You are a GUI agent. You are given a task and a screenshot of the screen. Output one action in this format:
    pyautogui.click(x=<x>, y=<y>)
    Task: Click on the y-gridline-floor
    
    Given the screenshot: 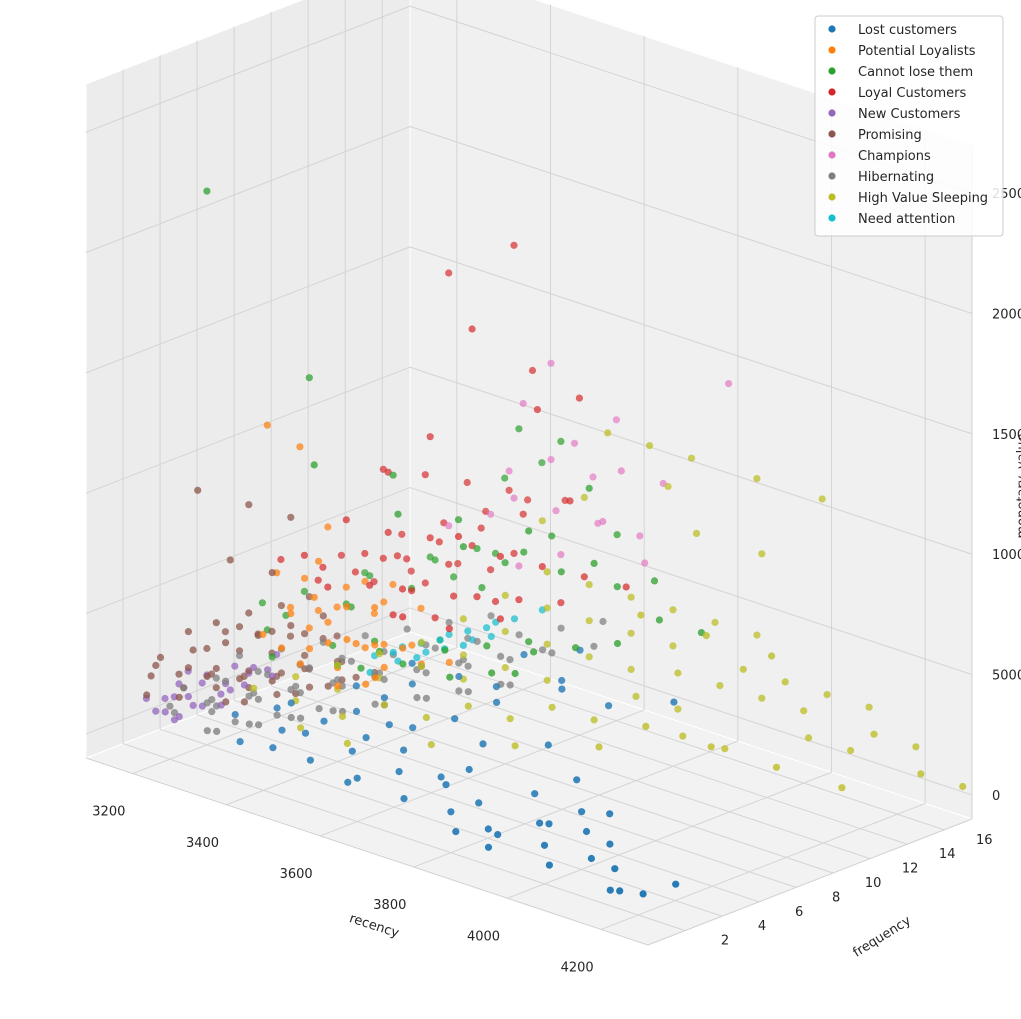 What is the action you would take?
    pyautogui.click(x=552, y=779)
    